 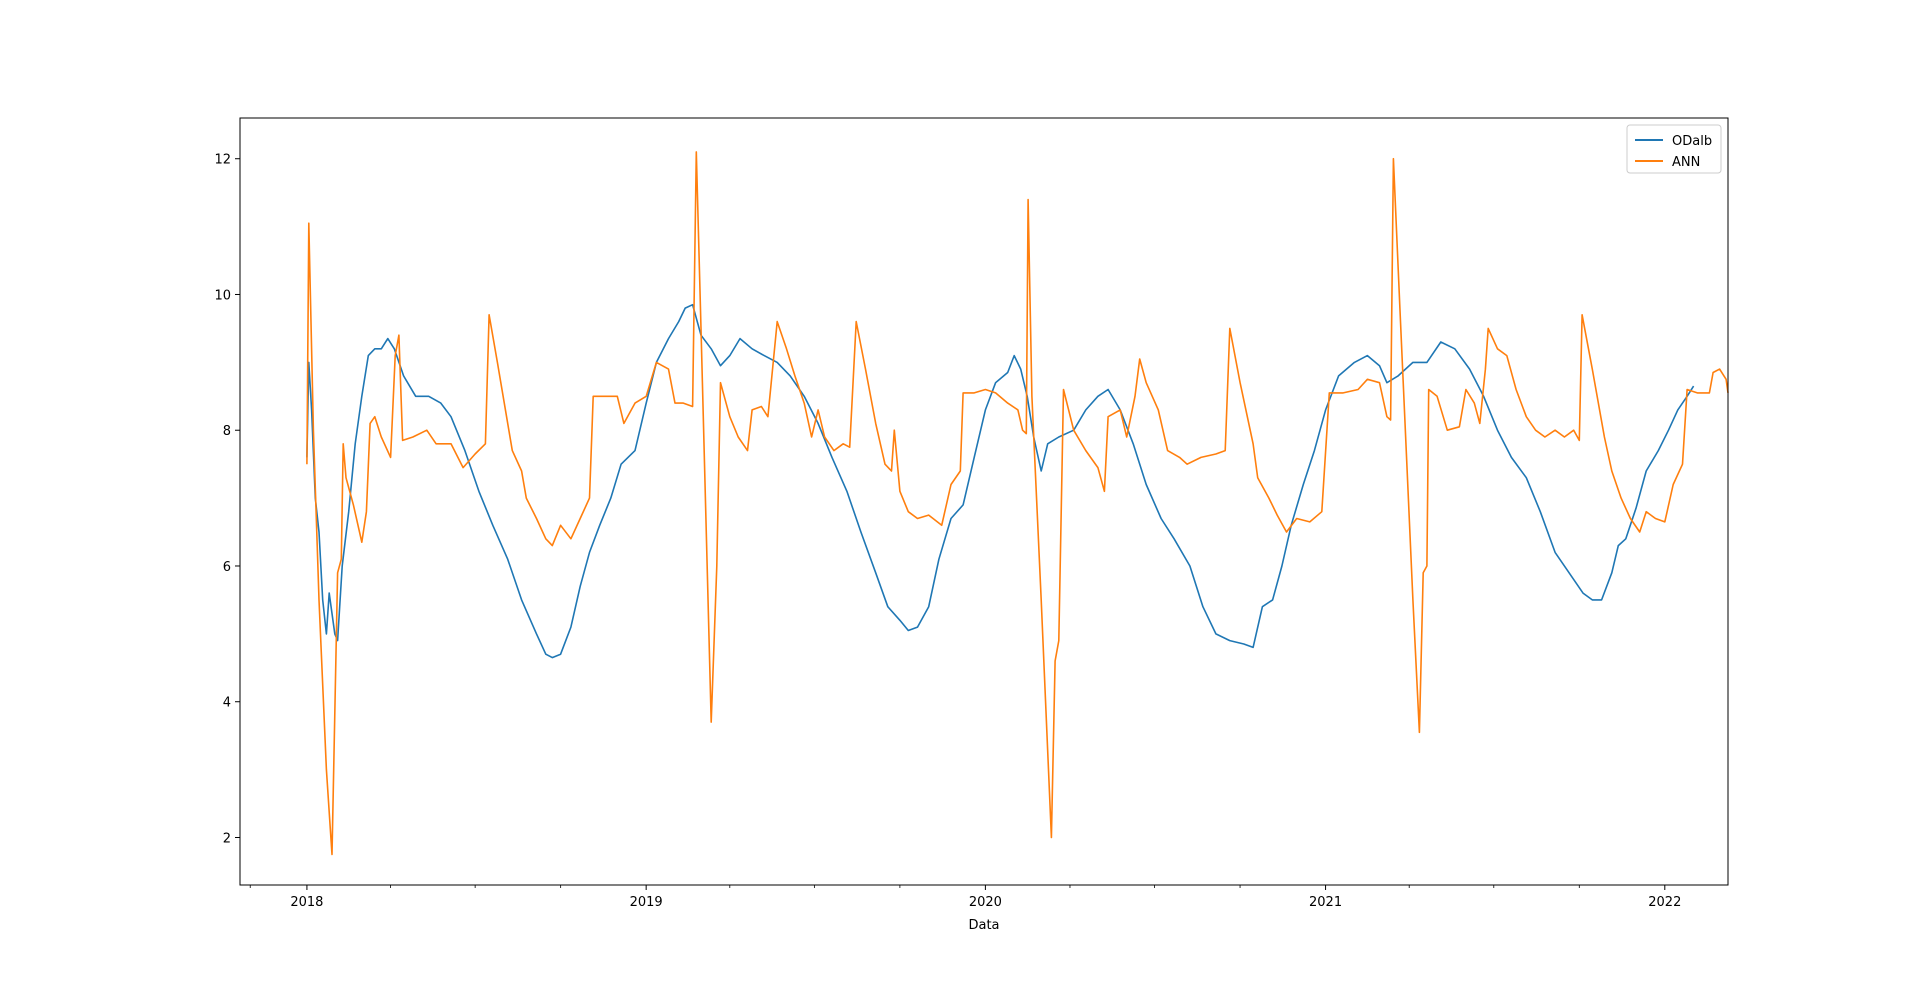 What do you see at coordinates (222, 160) in the screenshot?
I see `y-tick-label: 12` at bounding box center [222, 160].